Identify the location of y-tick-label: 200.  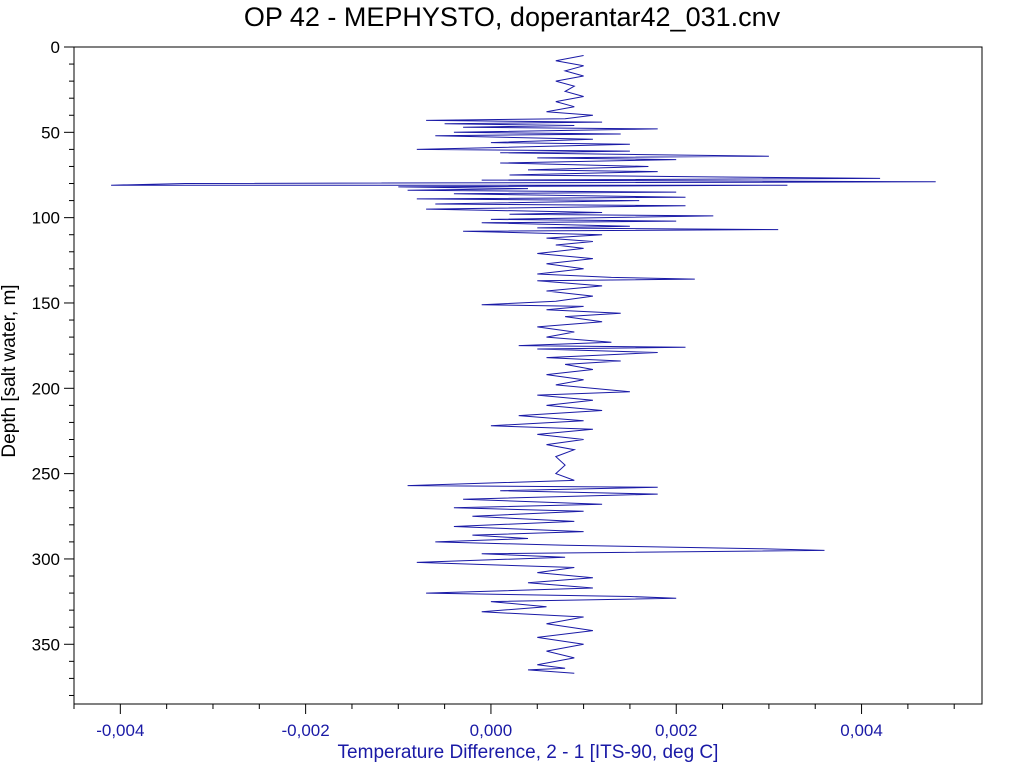
(46, 388).